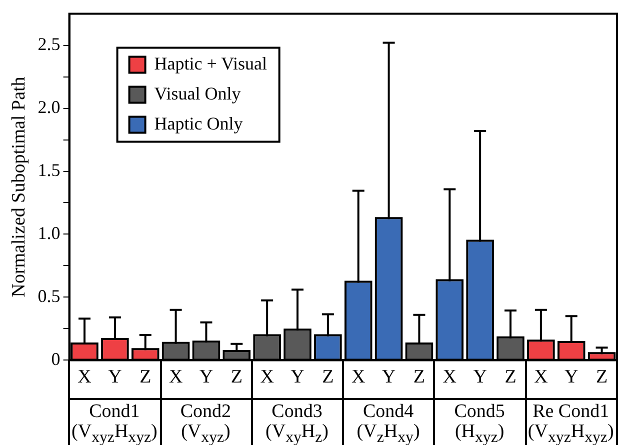 The height and width of the screenshot is (445, 619). I want to click on y-tick-label: 1.0, so click(49, 232).